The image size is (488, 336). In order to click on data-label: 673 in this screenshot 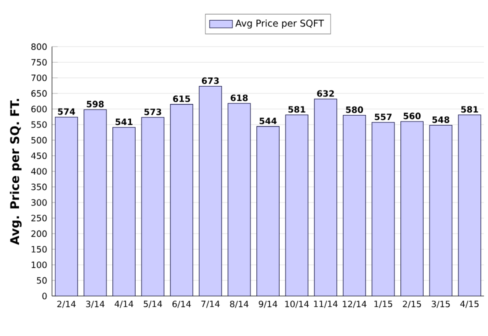, I will do `click(210, 80)`.